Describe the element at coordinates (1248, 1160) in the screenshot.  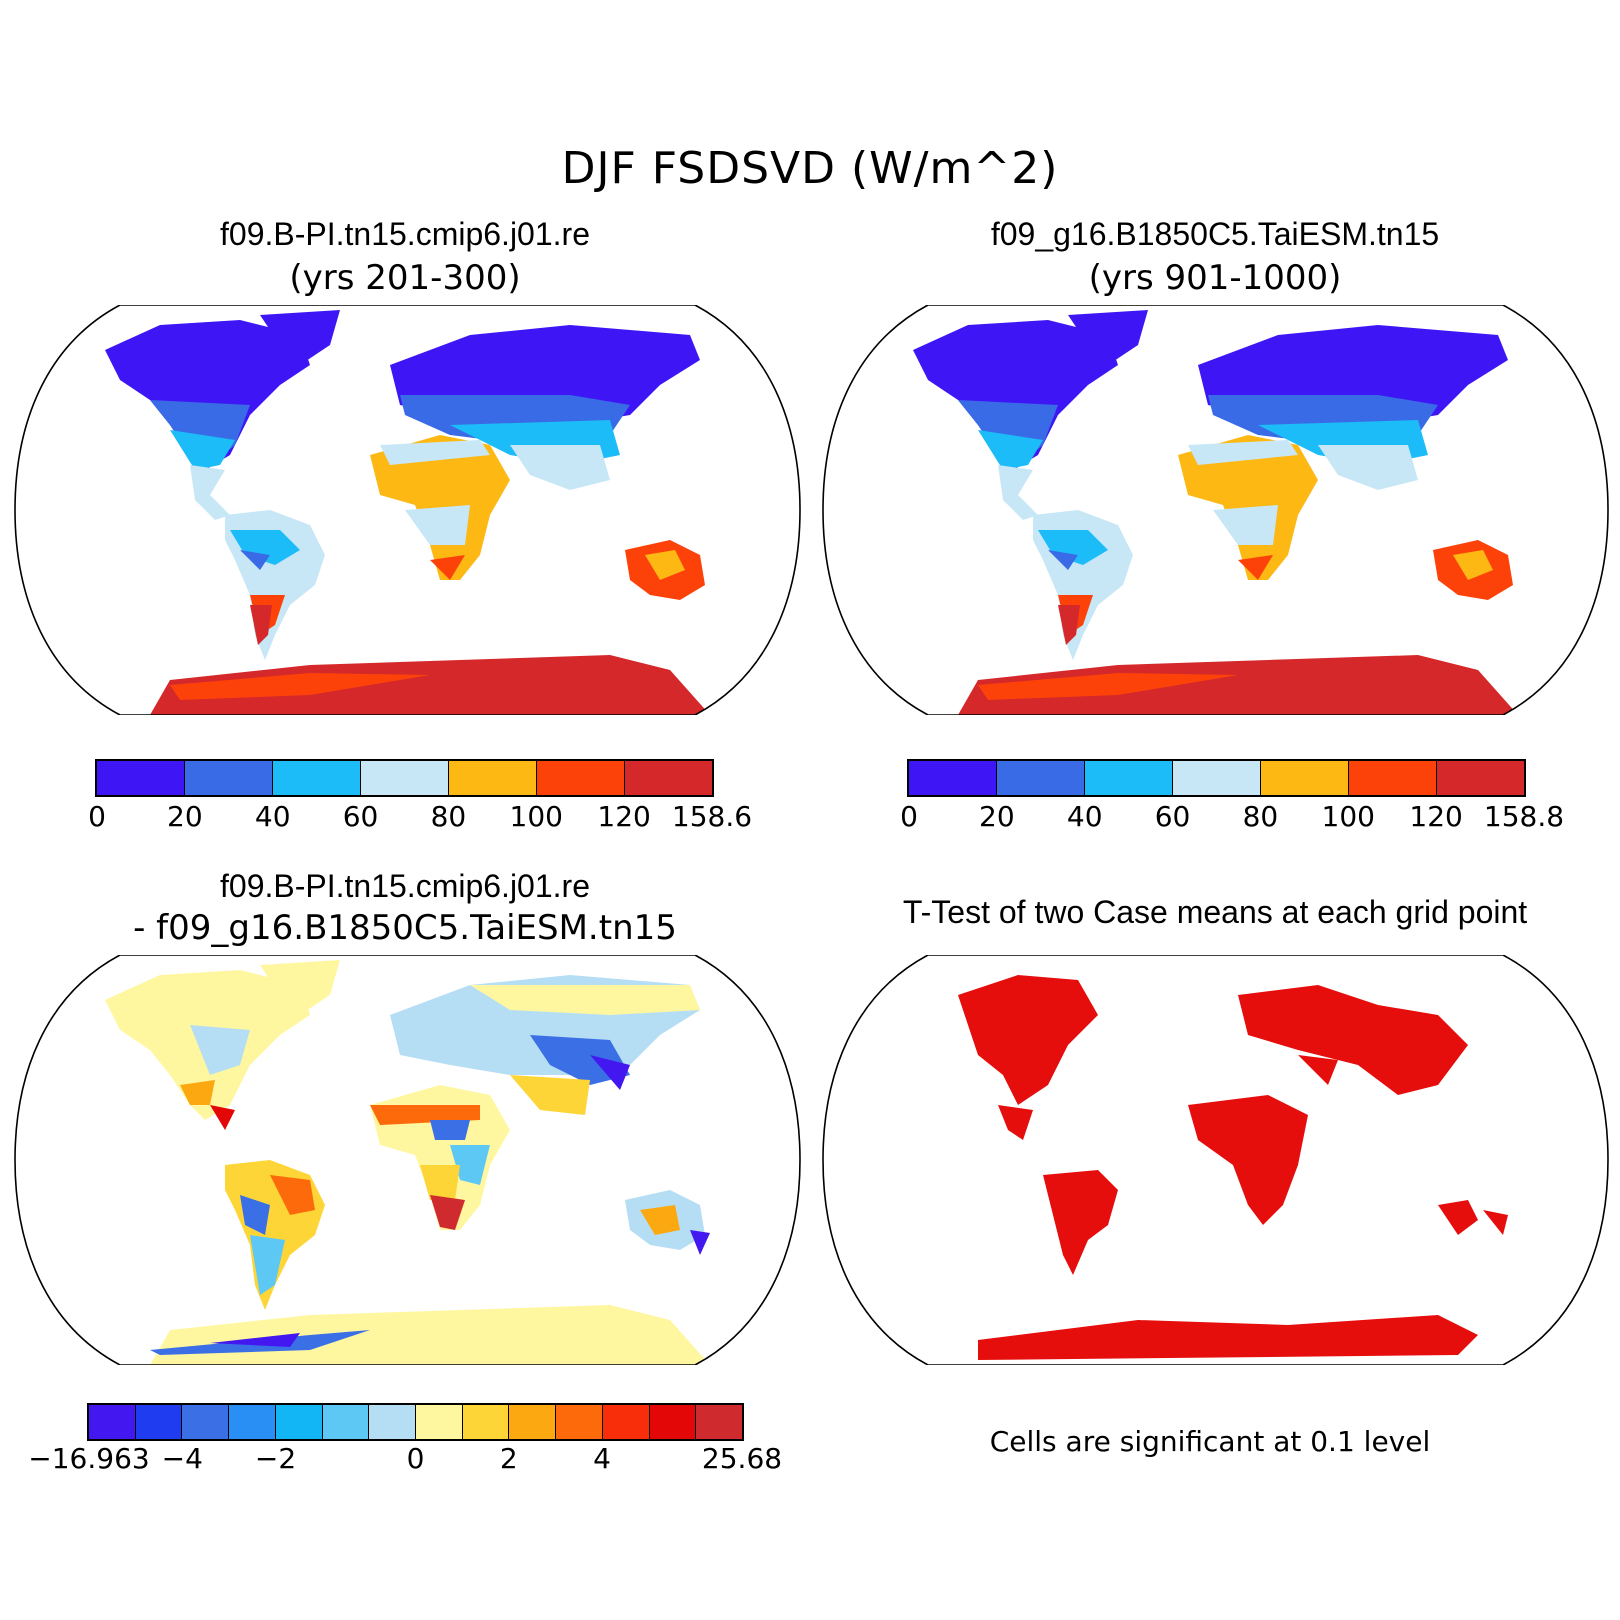
I see `sig-africa` at that location.